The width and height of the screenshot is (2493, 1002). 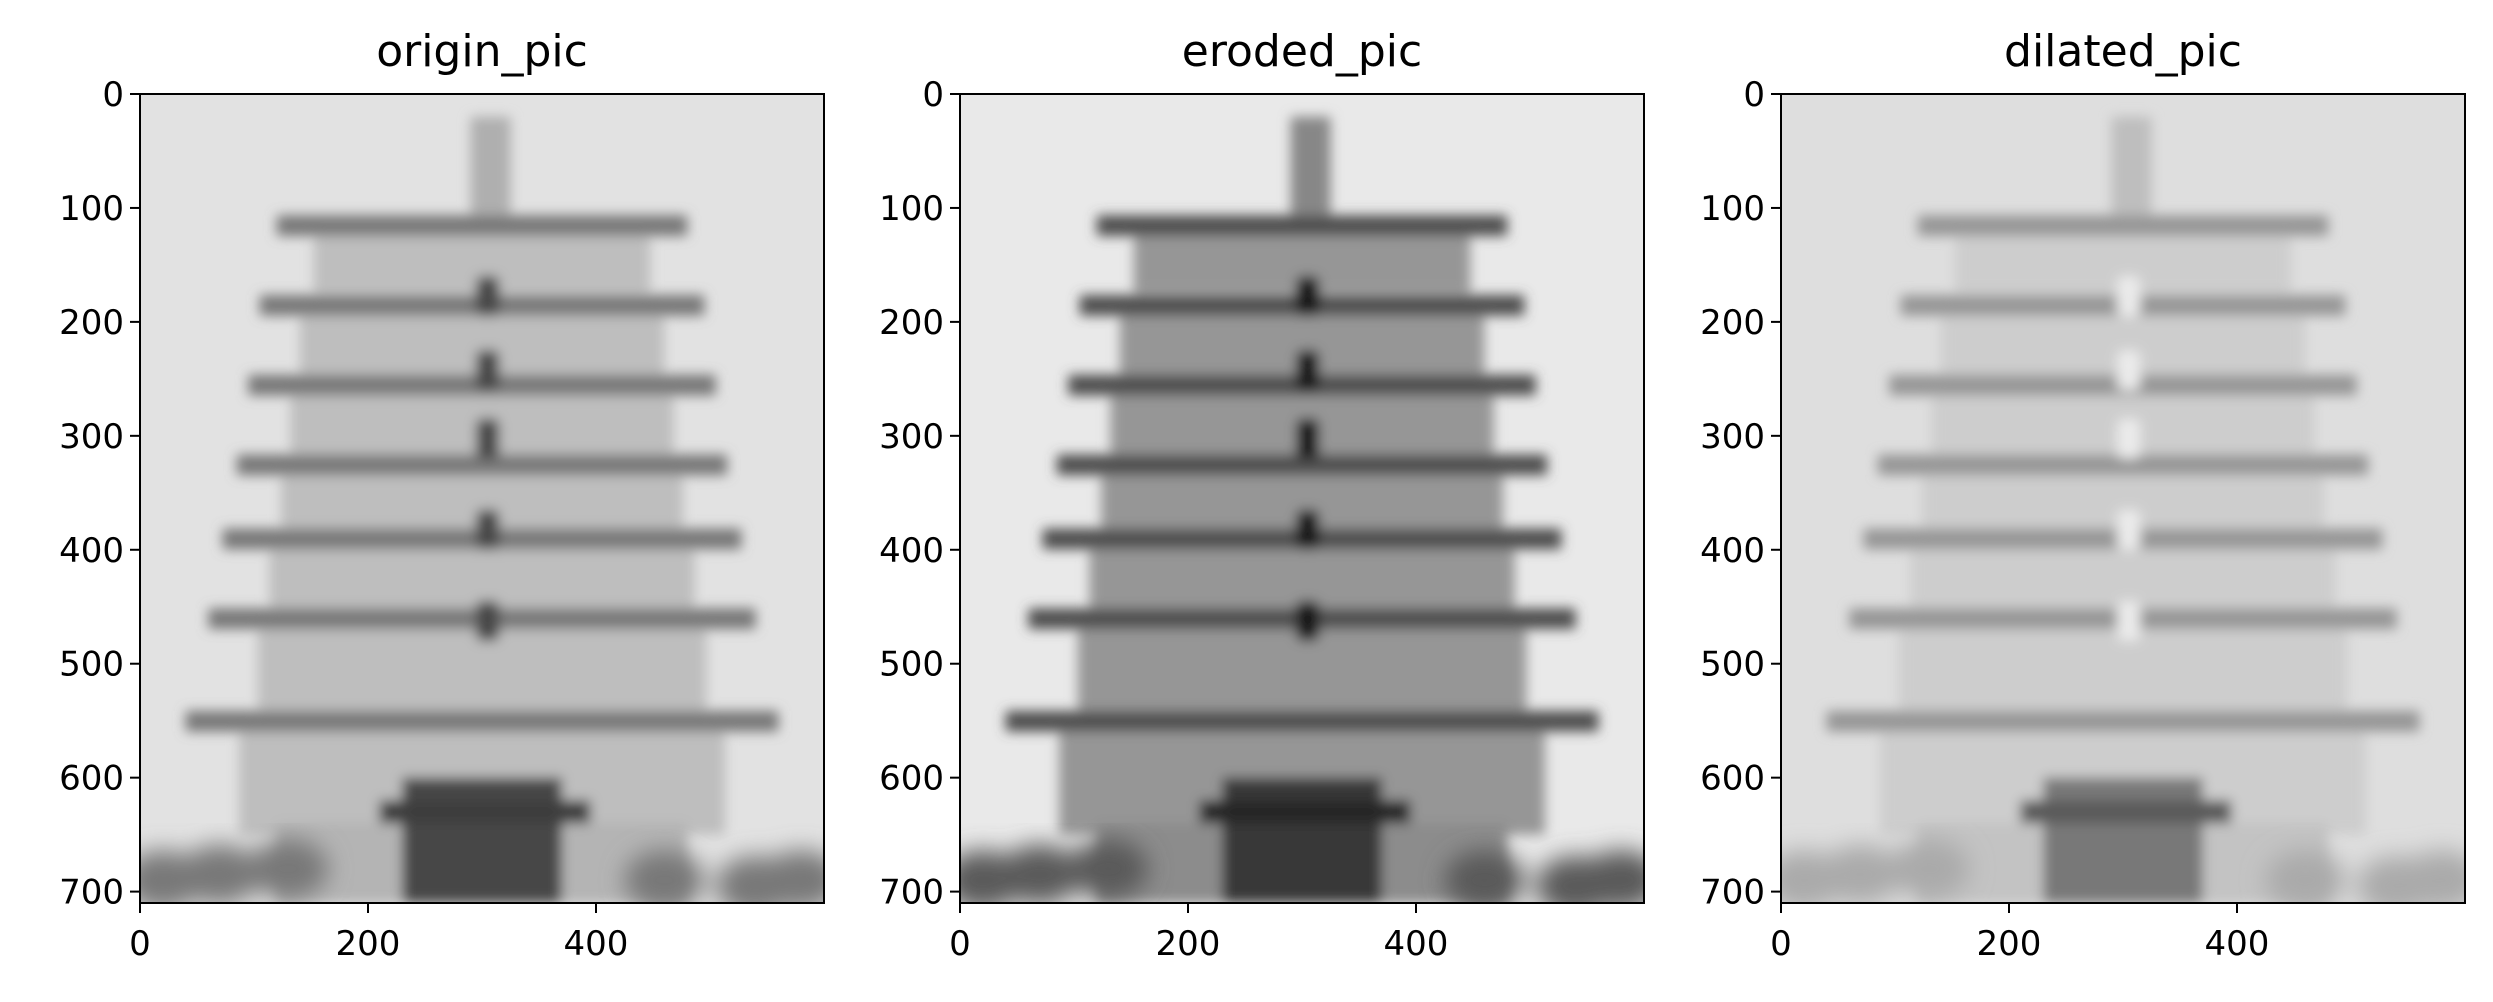 I want to click on panel-title-eroded: eroded_pic, so click(x=1302, y=51).